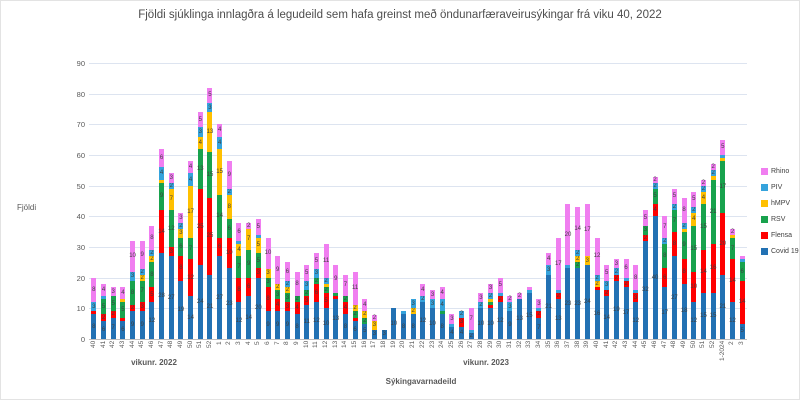 The image size is (800, 400). I want to click on segment-value-label: 12, so click(239, 320).